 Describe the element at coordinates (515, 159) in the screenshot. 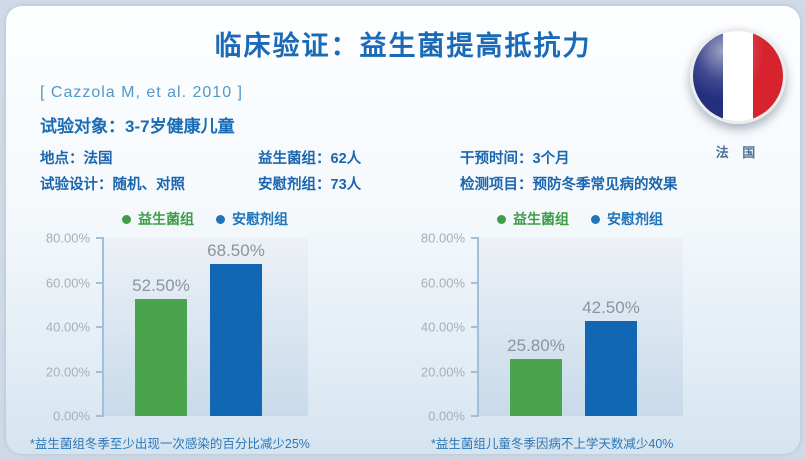

I see `intervention-duration: 干预时间：3个月` at that location.